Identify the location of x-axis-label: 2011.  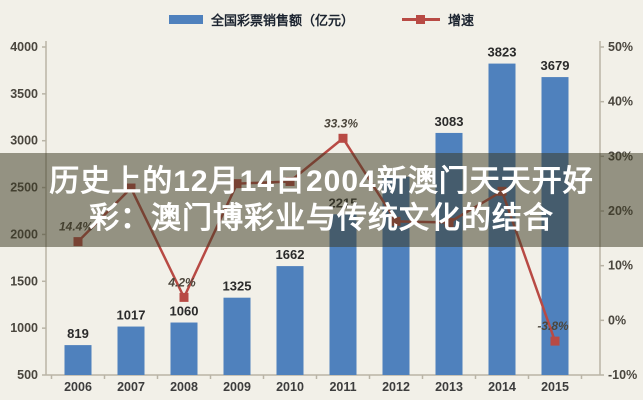
(342, 387).